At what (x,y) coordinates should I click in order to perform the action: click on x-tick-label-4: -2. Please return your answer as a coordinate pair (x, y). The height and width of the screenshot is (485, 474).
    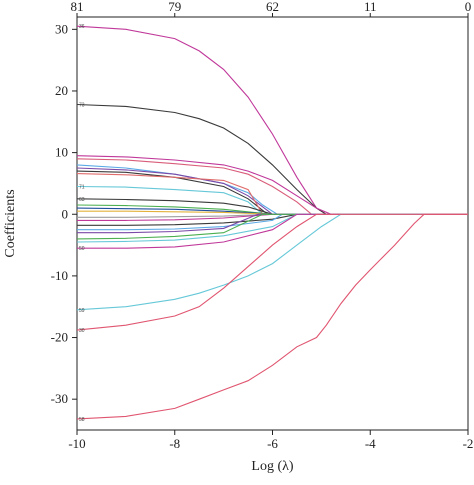
    Looking at the image, I should click on (468, 443).